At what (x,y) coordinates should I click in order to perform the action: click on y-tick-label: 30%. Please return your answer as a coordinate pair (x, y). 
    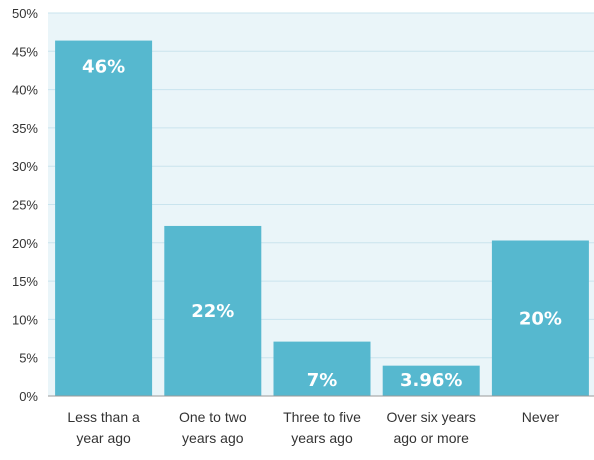
    Looking at the image, I should click on (25, 166).